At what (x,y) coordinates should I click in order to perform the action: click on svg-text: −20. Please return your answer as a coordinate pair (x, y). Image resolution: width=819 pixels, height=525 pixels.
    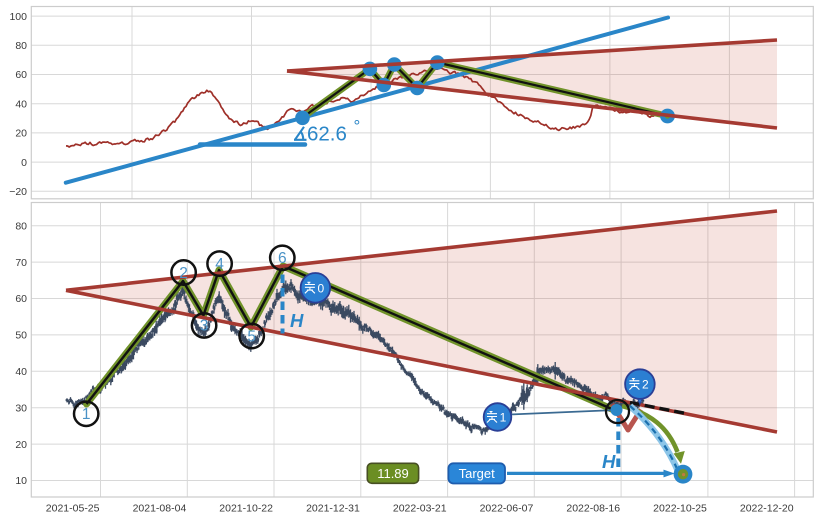
    Looking at the image, I should click on (18, 192).